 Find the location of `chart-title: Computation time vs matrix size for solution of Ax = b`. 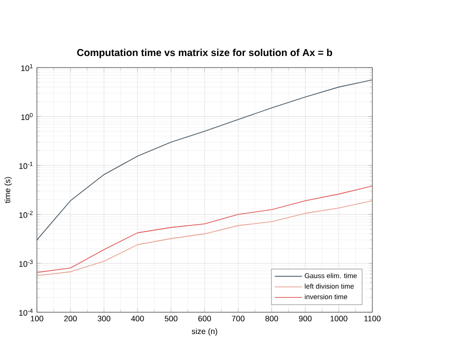

chart-title: Computation time vs matrix size for solution of Ax = b is located at coordinates (204, 53).